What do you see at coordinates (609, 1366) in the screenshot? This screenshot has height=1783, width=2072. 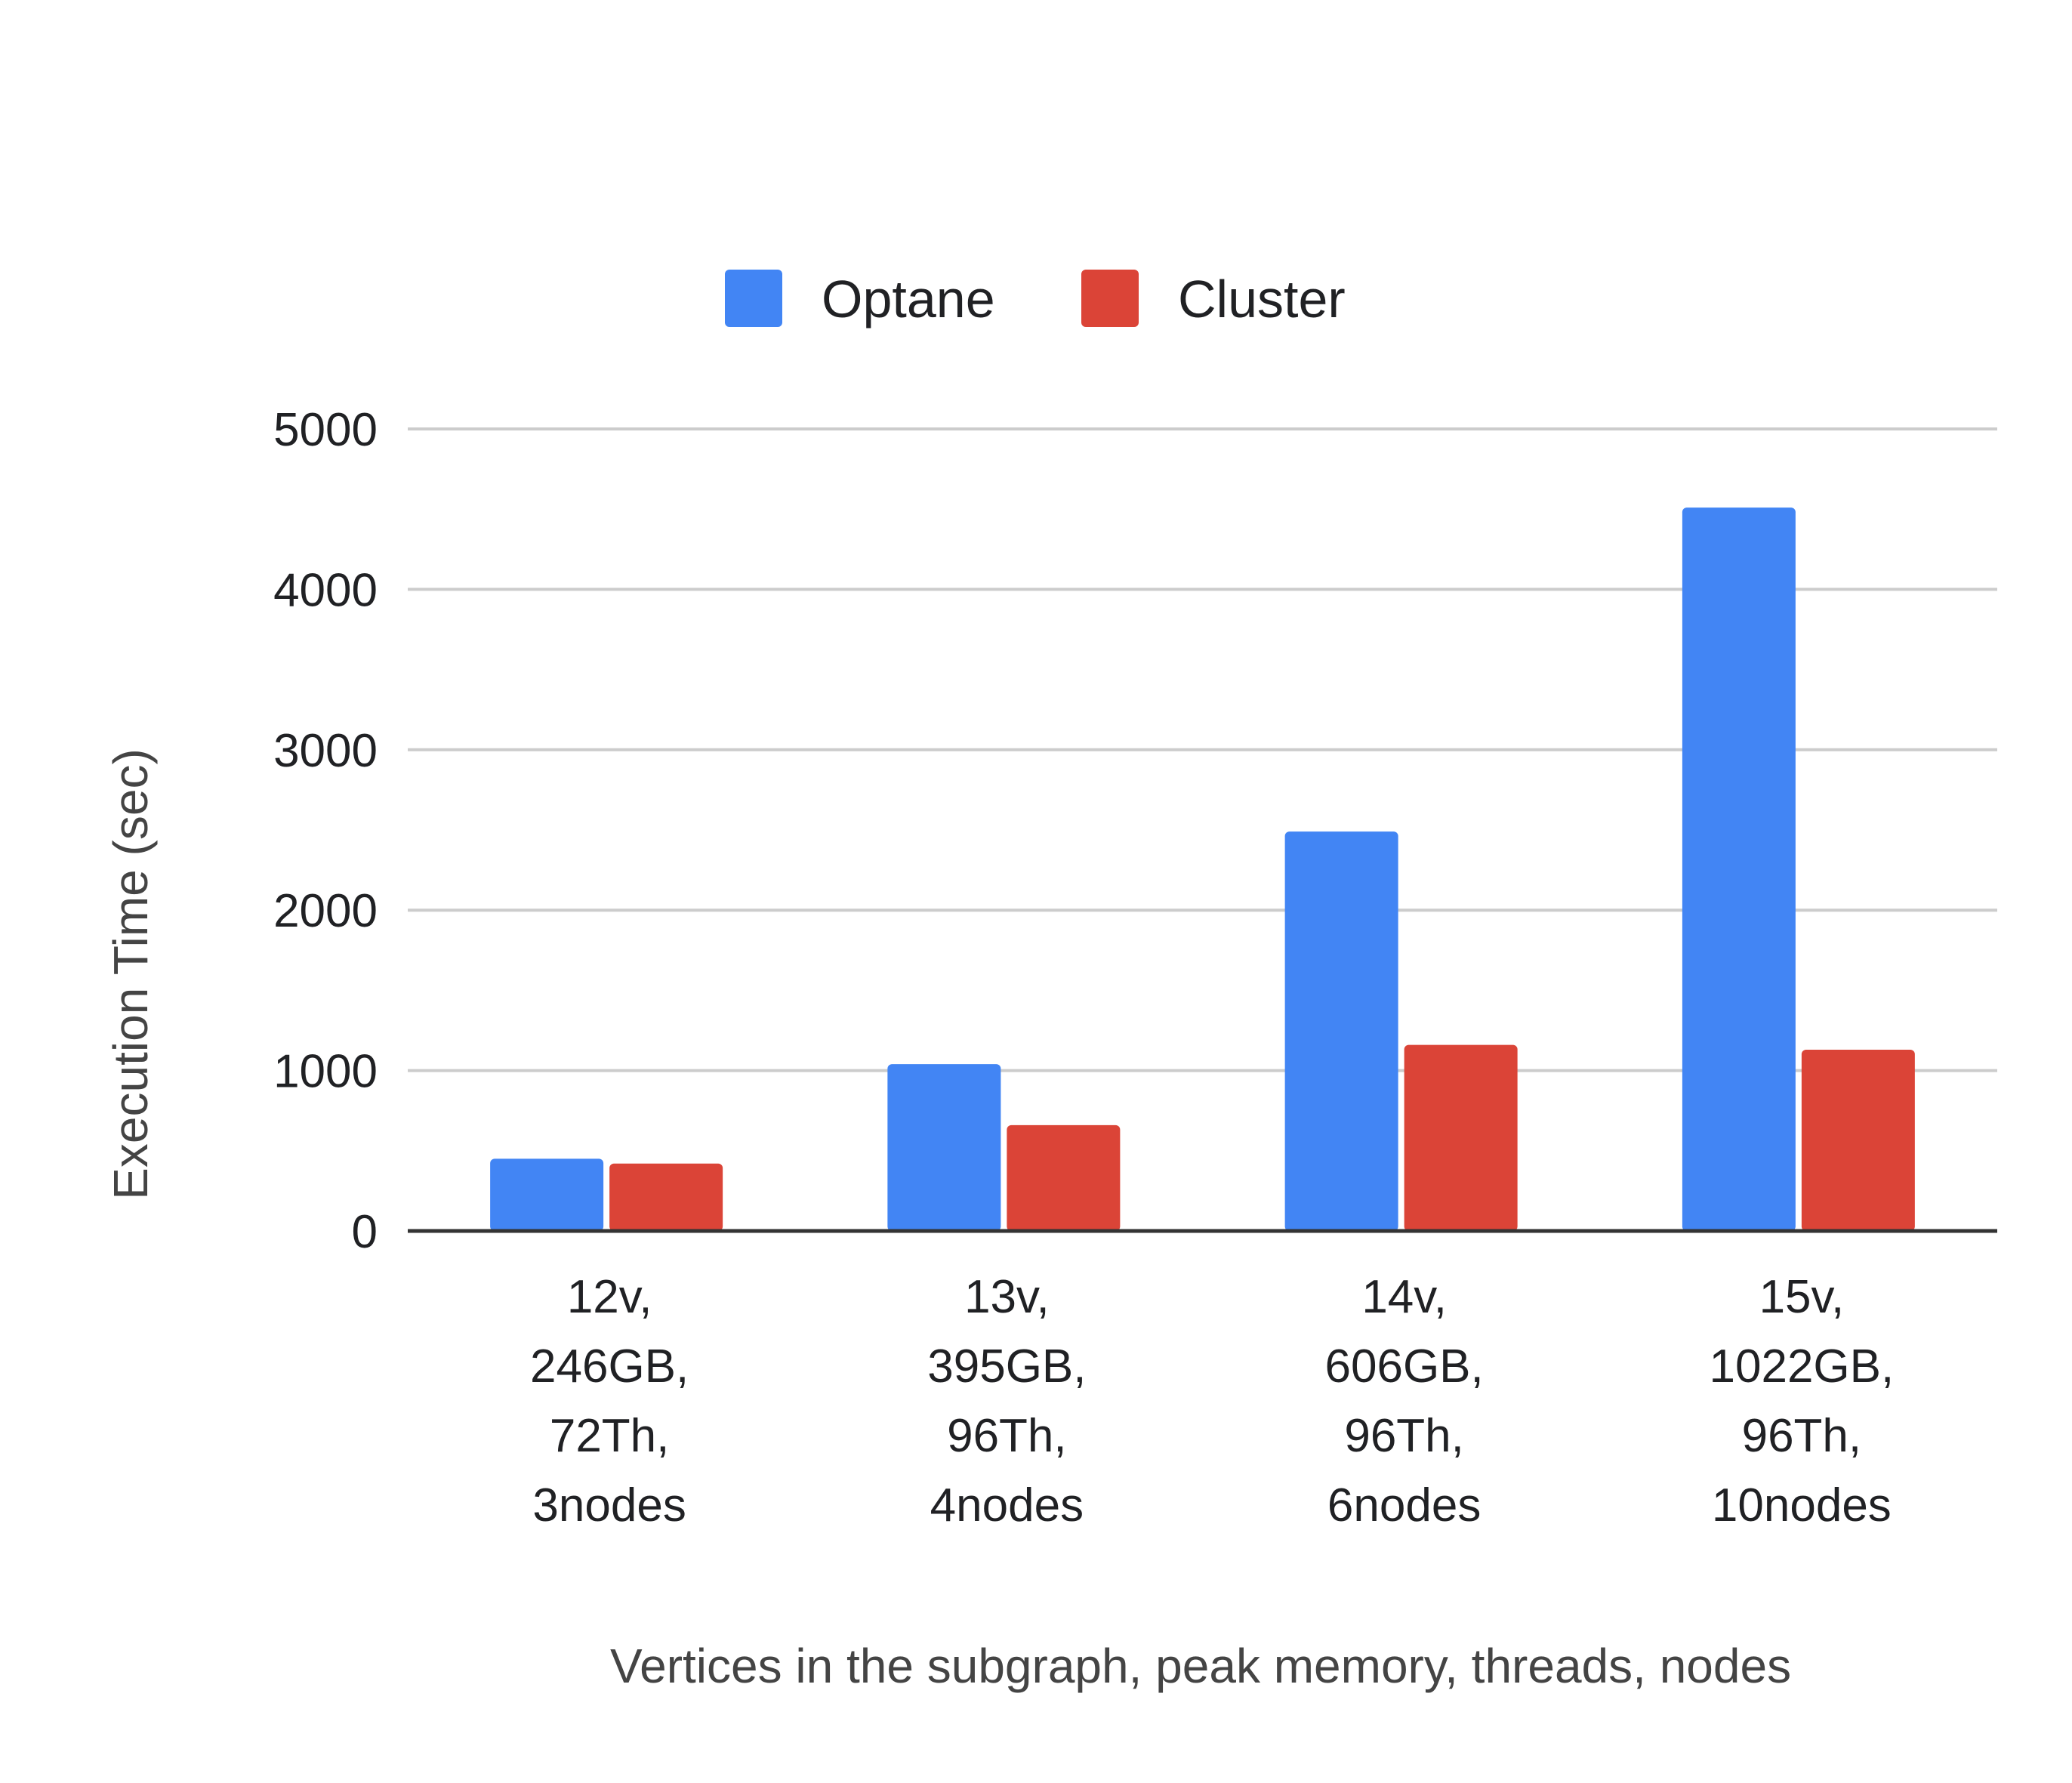 I see `x-category-label: 246GB,` at bounding box center [609, 1366].